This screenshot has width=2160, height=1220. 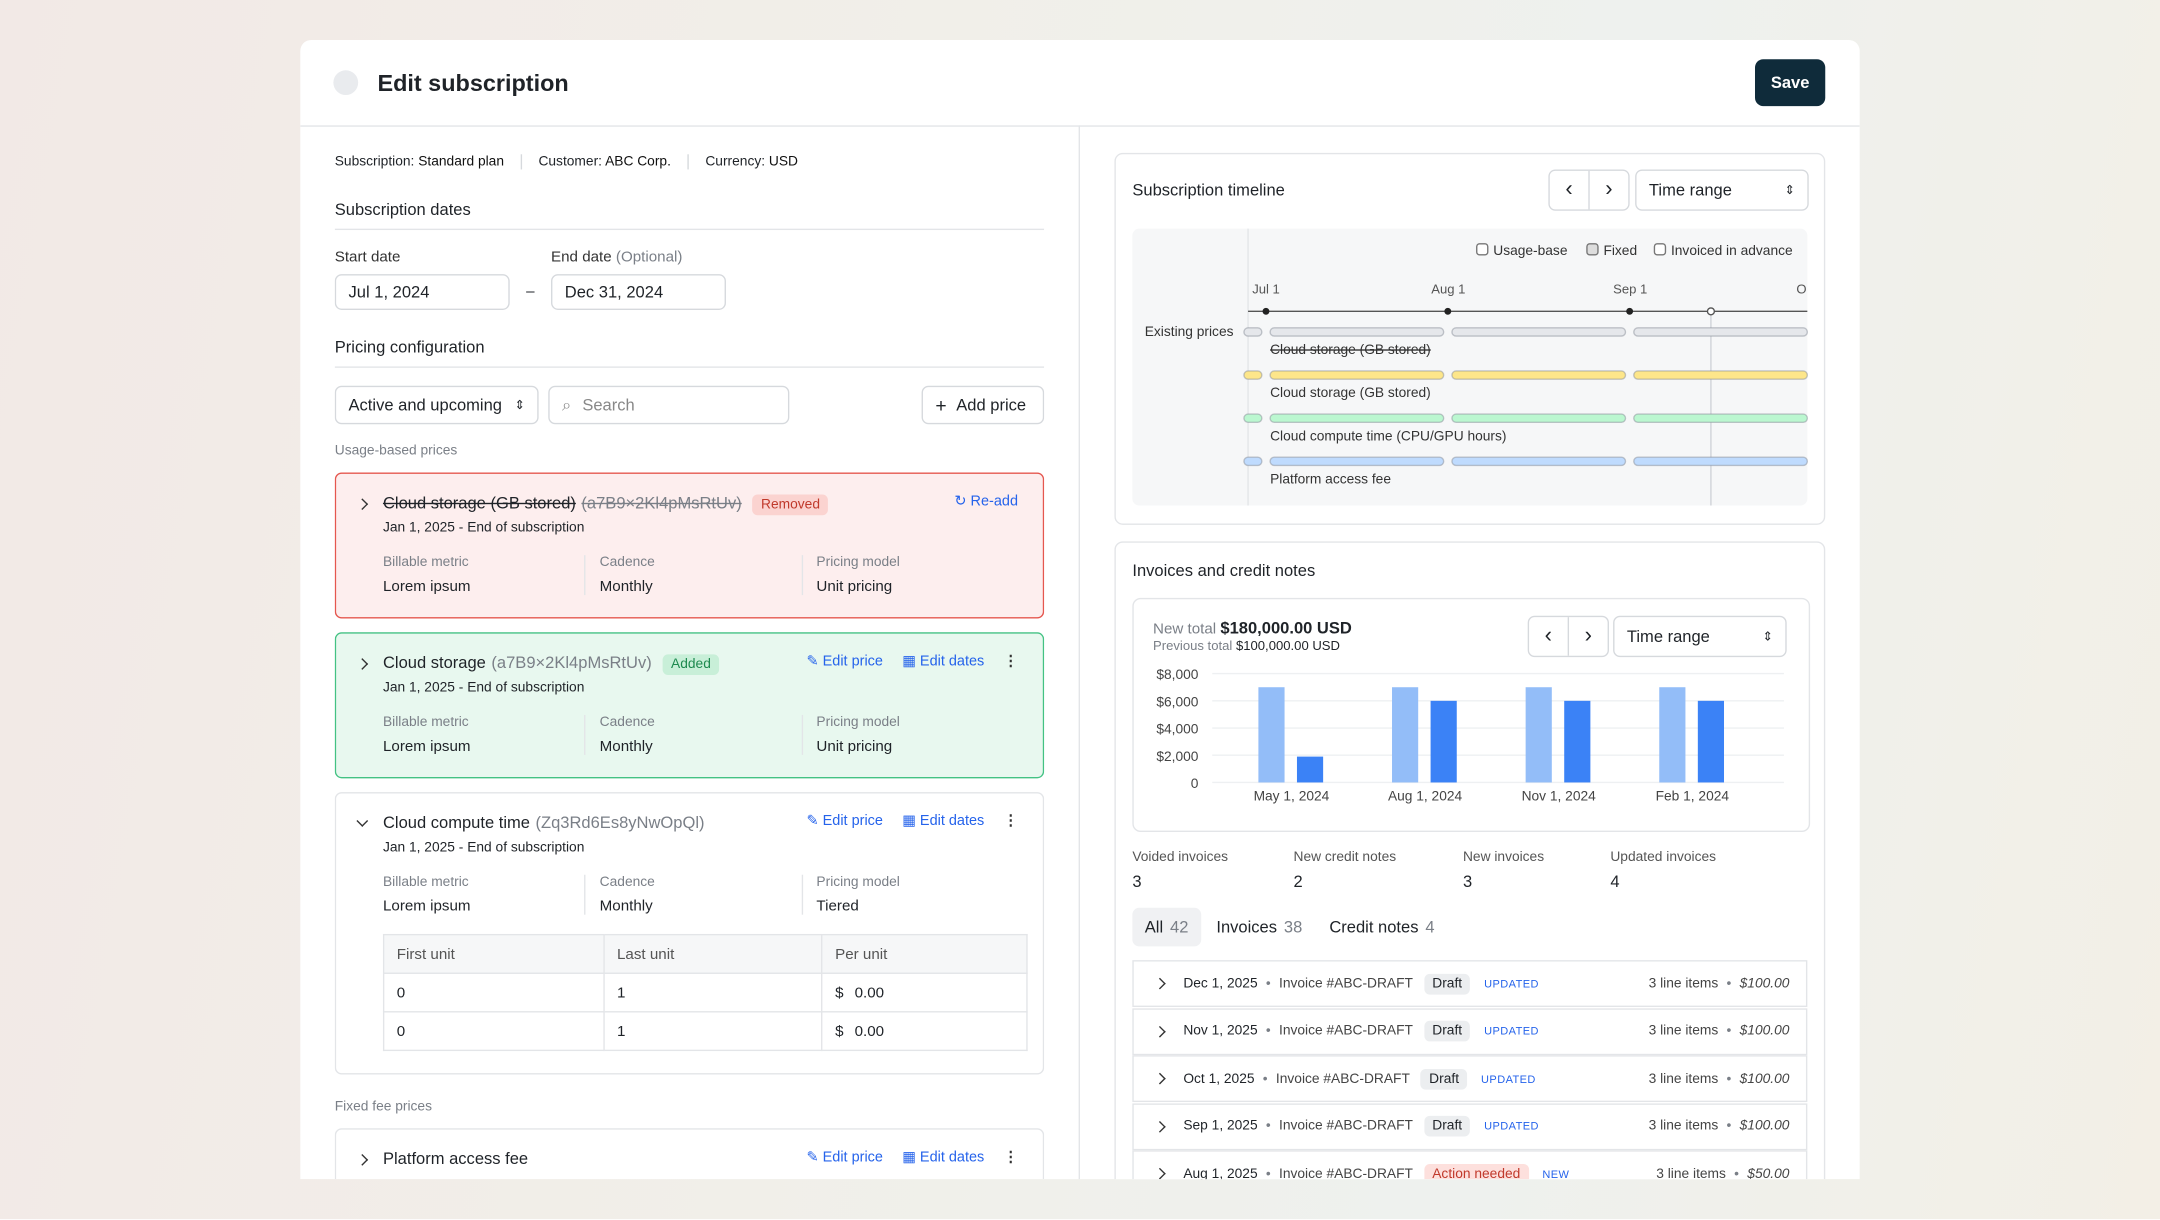 What do you see at coordinates (700, 664) in the screenshot?
I see `title-row: Cloud storage (a7B9×2Kl4pMsRtUv) Added` at bounding box center [700, 664].